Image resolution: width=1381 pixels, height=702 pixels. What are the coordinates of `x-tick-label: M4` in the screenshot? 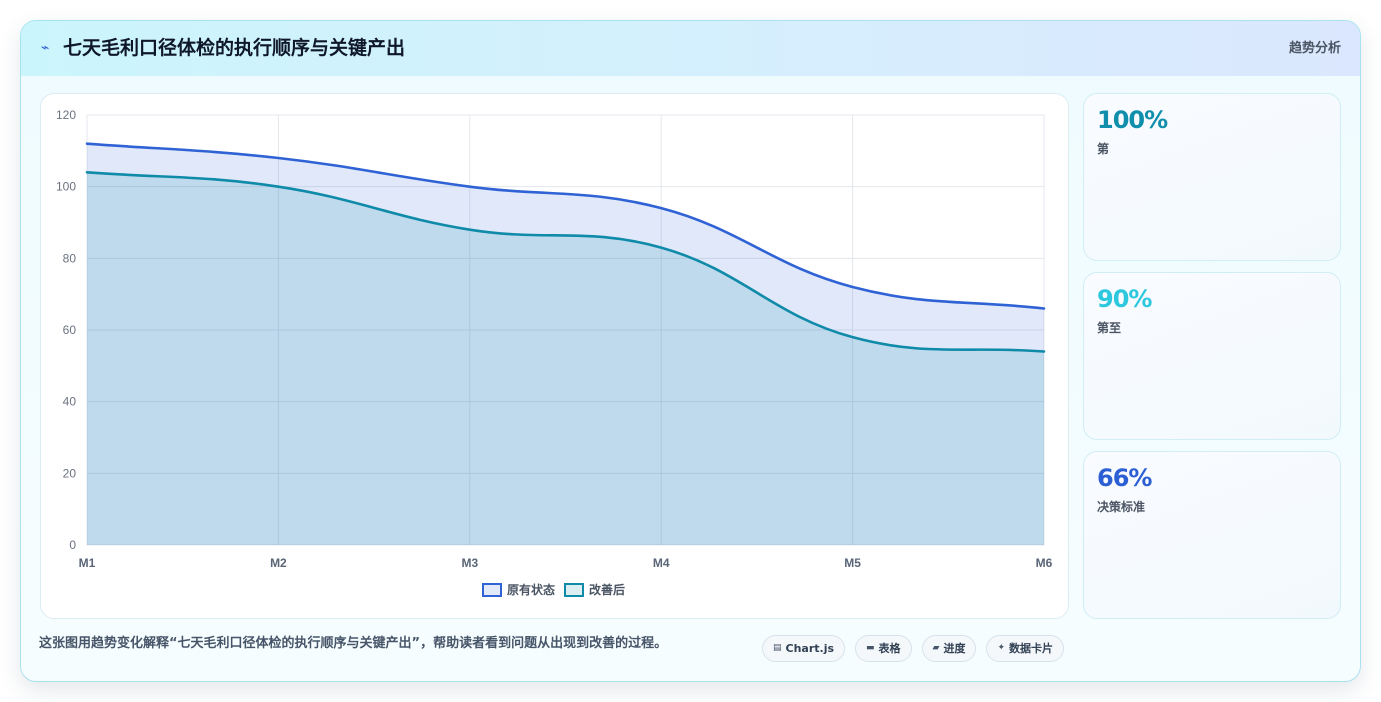 It's located at (661, 563).